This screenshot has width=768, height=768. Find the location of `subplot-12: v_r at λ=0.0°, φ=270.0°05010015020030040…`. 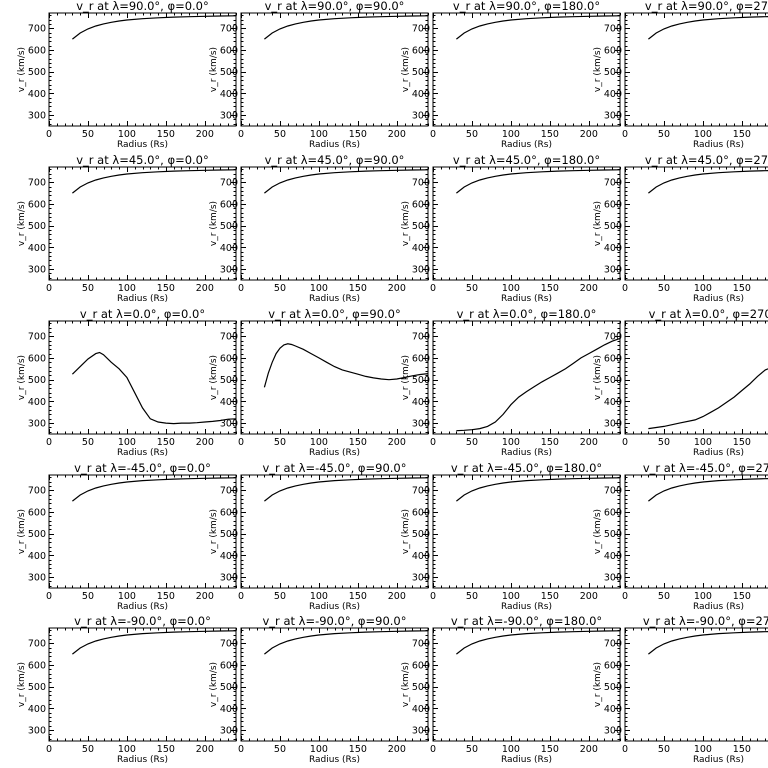

subplot-12: v_r at λ=0.0°, φ=270.0°05010015020030040… is located at coordinates (680, 382).